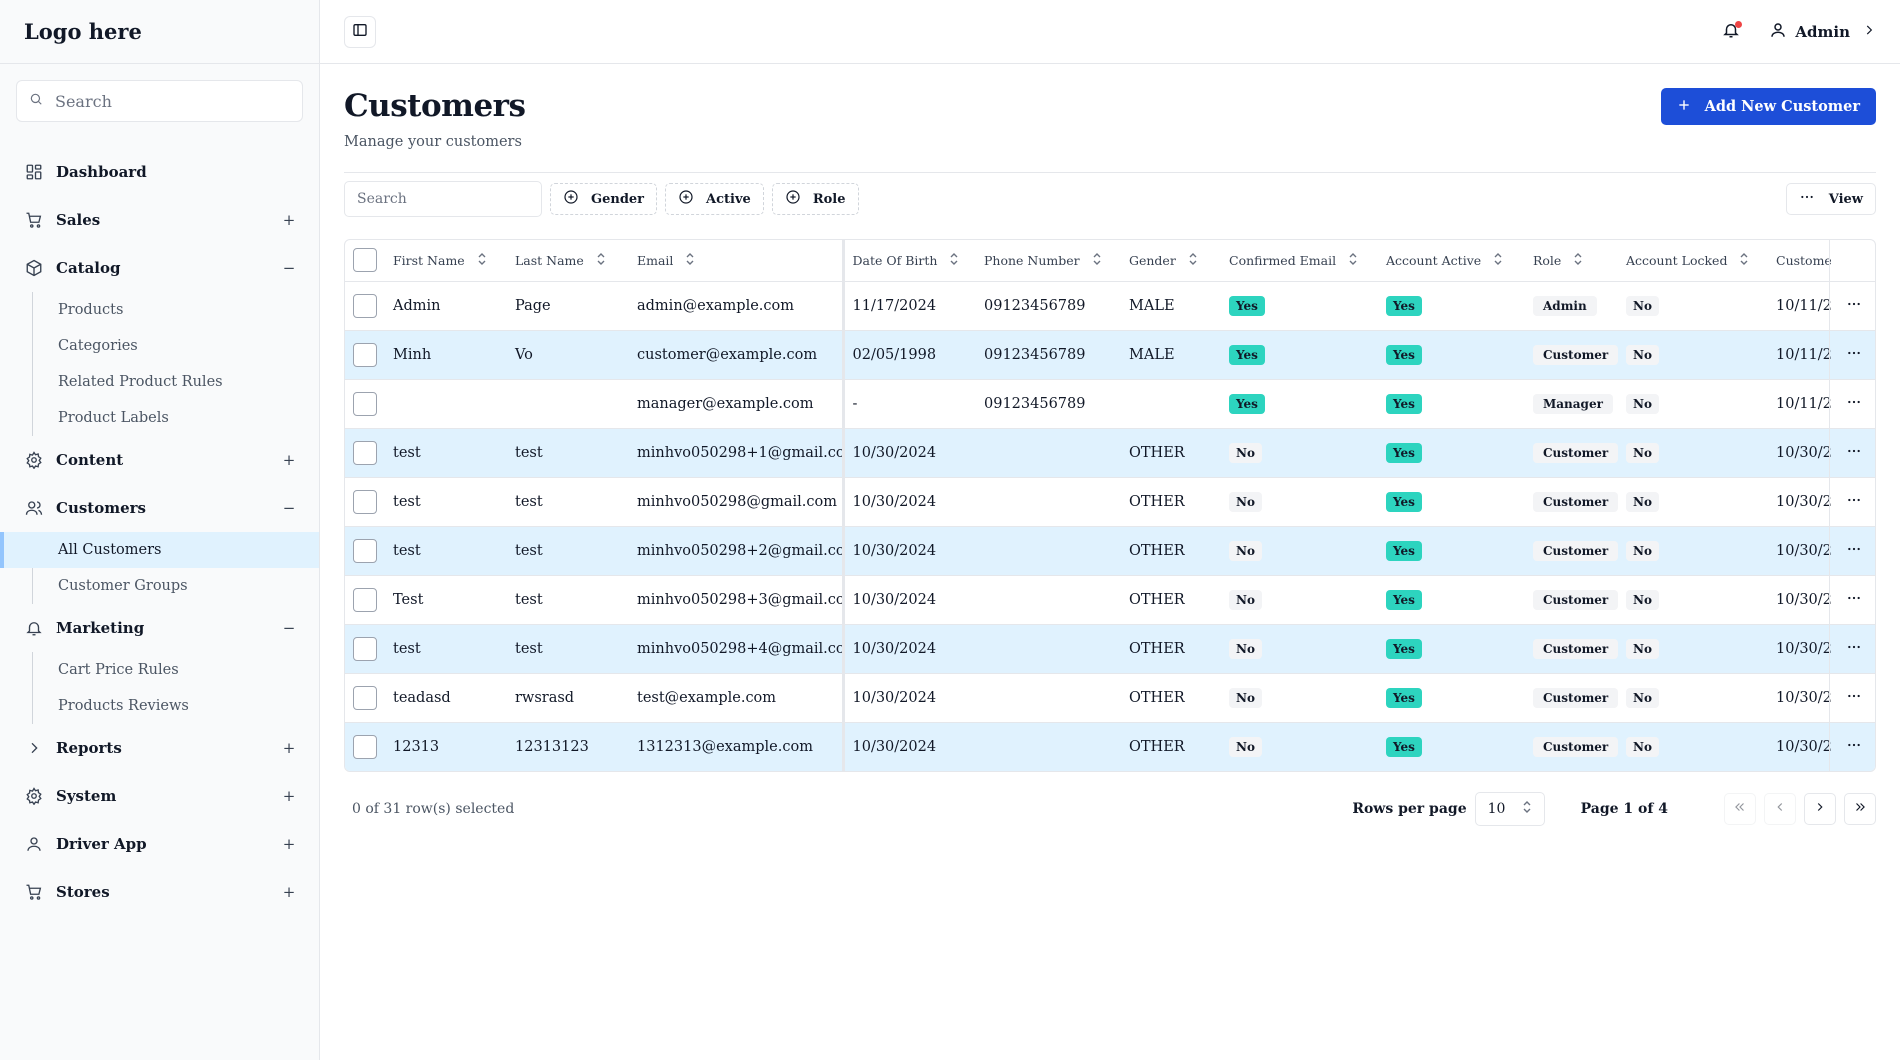 This screenshot has height=1060, width=1900. What do you see at coordinates (159, 796) in the screenshot?
I see `sidebar-item-system: System +` at bounding box center [159, 796].